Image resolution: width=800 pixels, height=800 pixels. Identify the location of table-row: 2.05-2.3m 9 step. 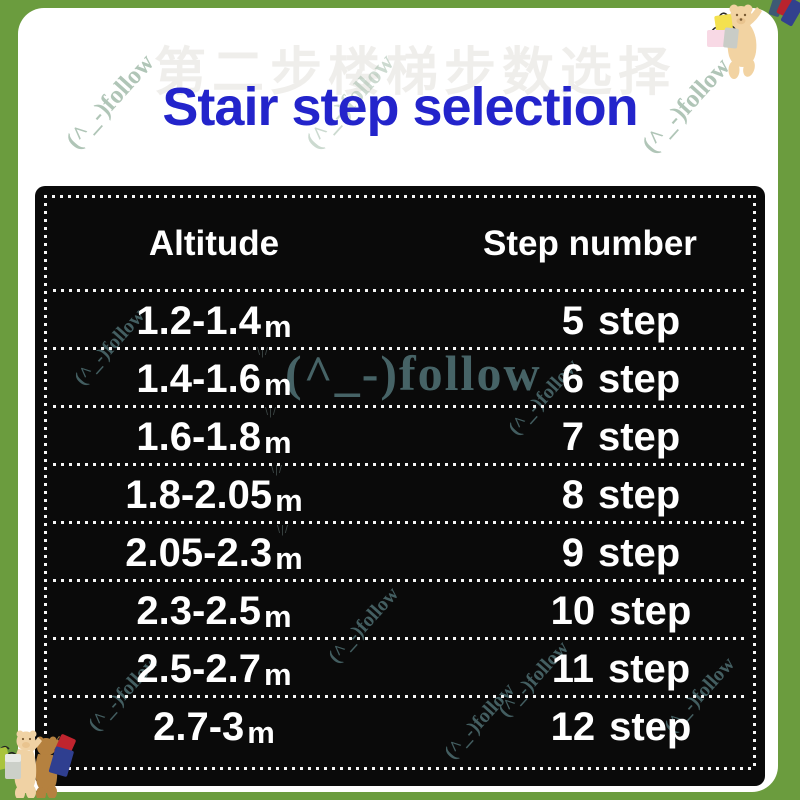
(400, 553).